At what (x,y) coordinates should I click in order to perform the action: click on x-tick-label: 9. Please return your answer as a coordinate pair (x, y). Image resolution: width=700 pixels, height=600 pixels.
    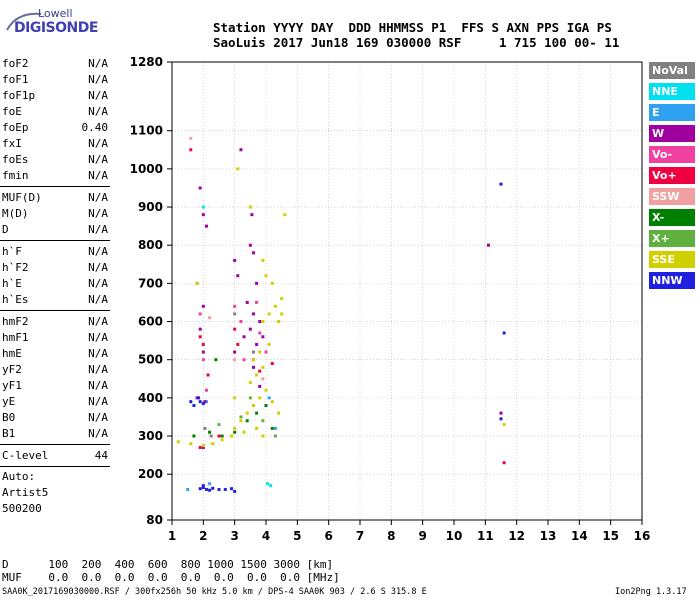
    Looking at the image, I should click on (422, 536).